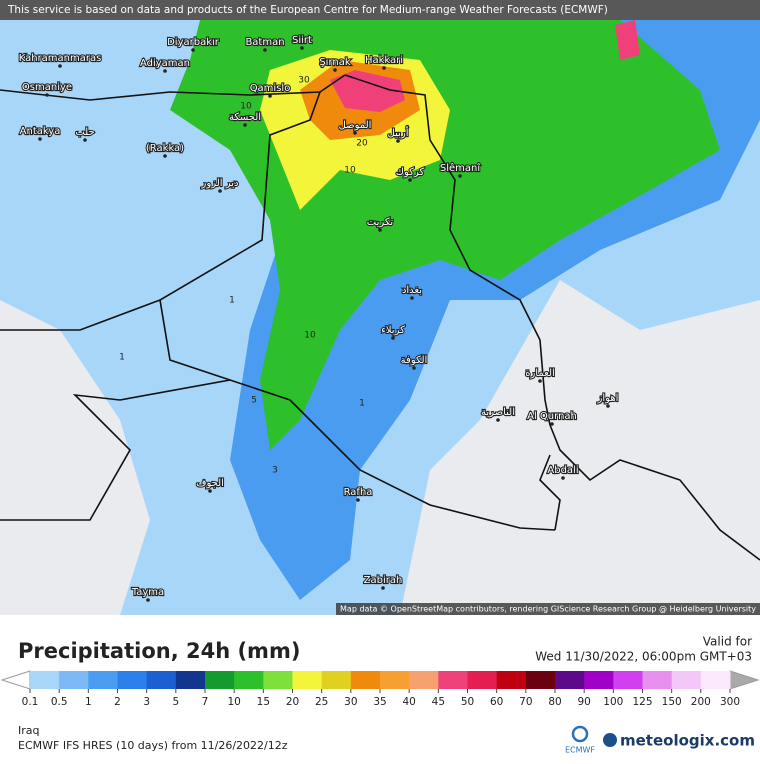  Describe the element at coordinates (254, 401) in the screenshot. I see `contour-label: 5` at that location.